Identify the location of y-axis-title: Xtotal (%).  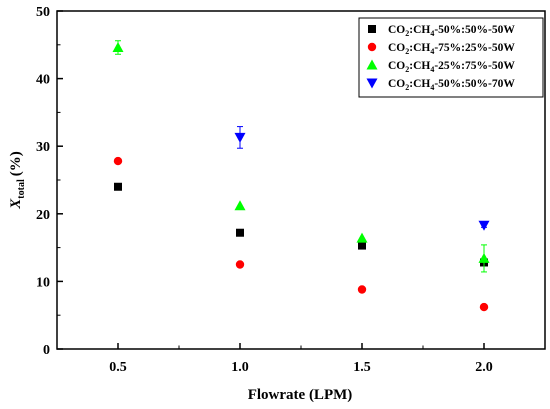
(17, 180).